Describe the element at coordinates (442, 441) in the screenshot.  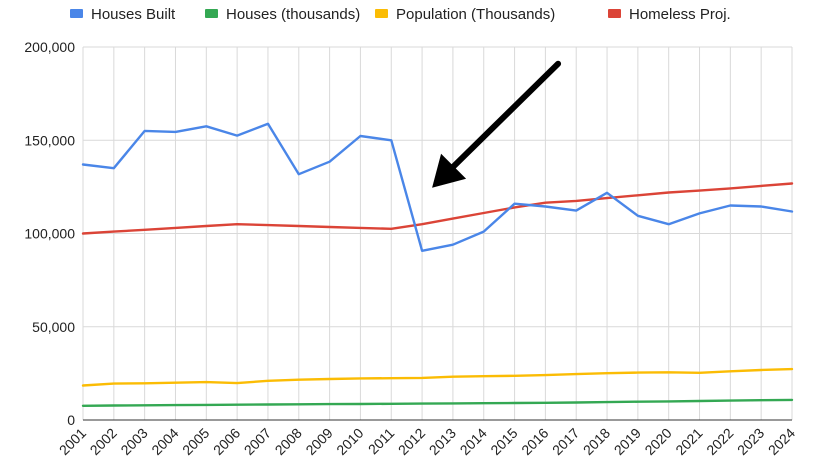
I see `x-tick-label: 2013` at that location.